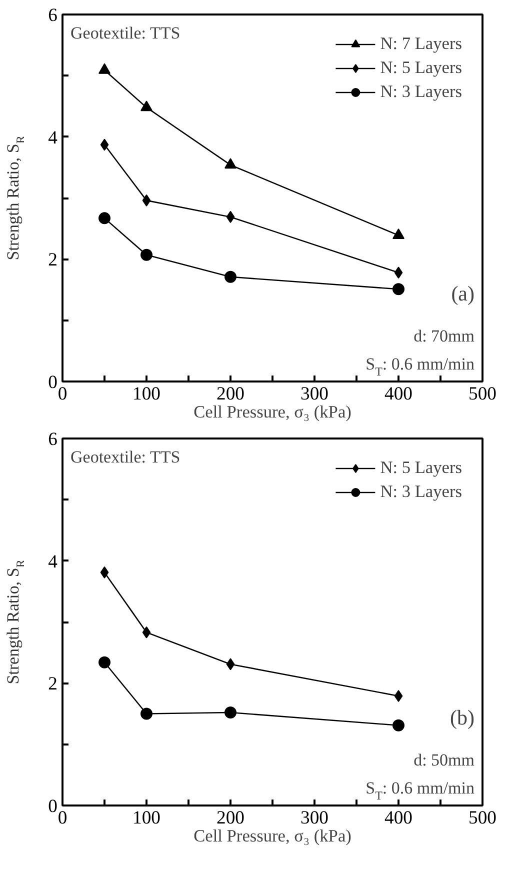 This screenshot has height=894, width=514. I want to click on legend-label: N: 7 Layers, so click(421, 44).